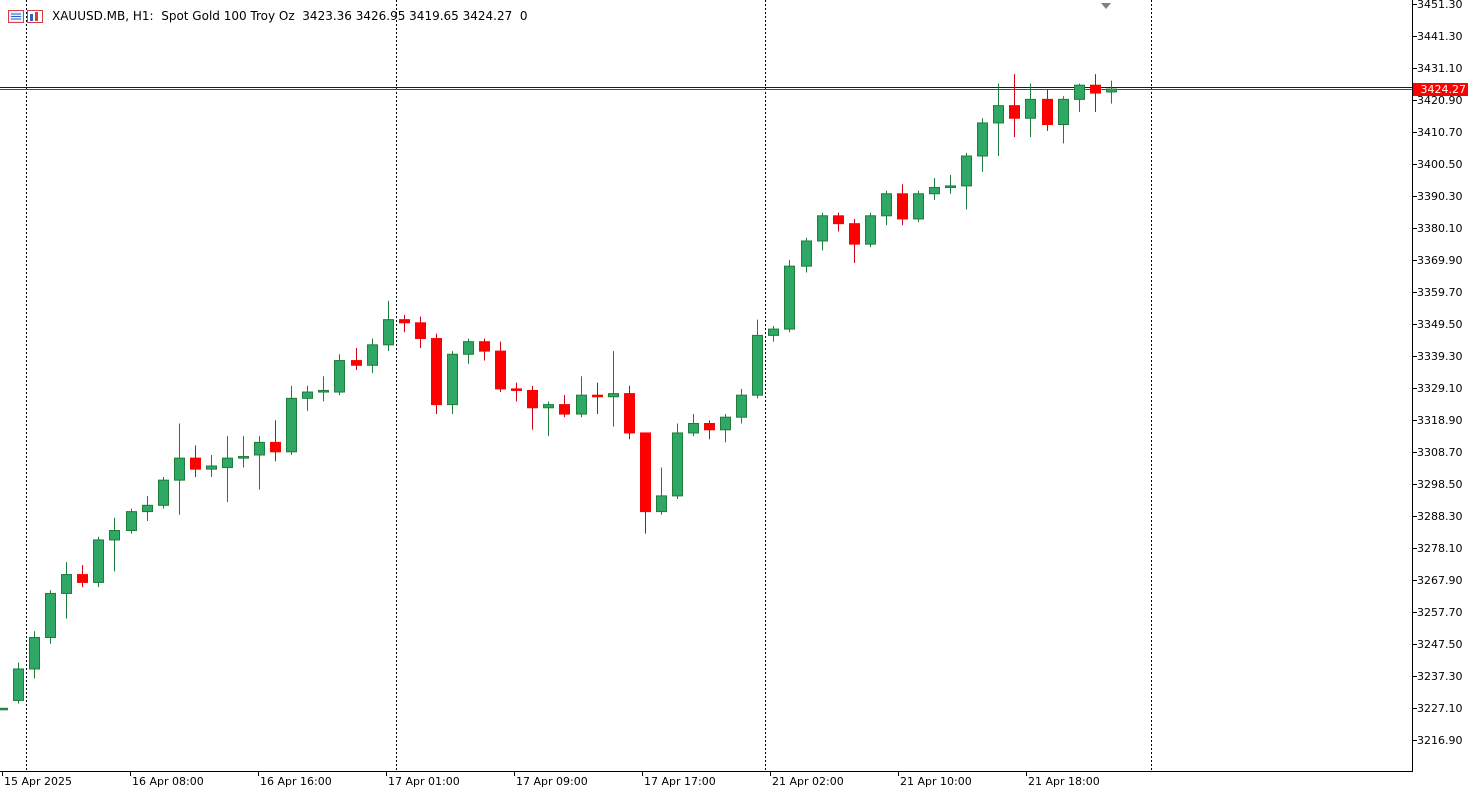 The image size is (1484, 791). I want to click on chart-list-icon, so click(16, 16).